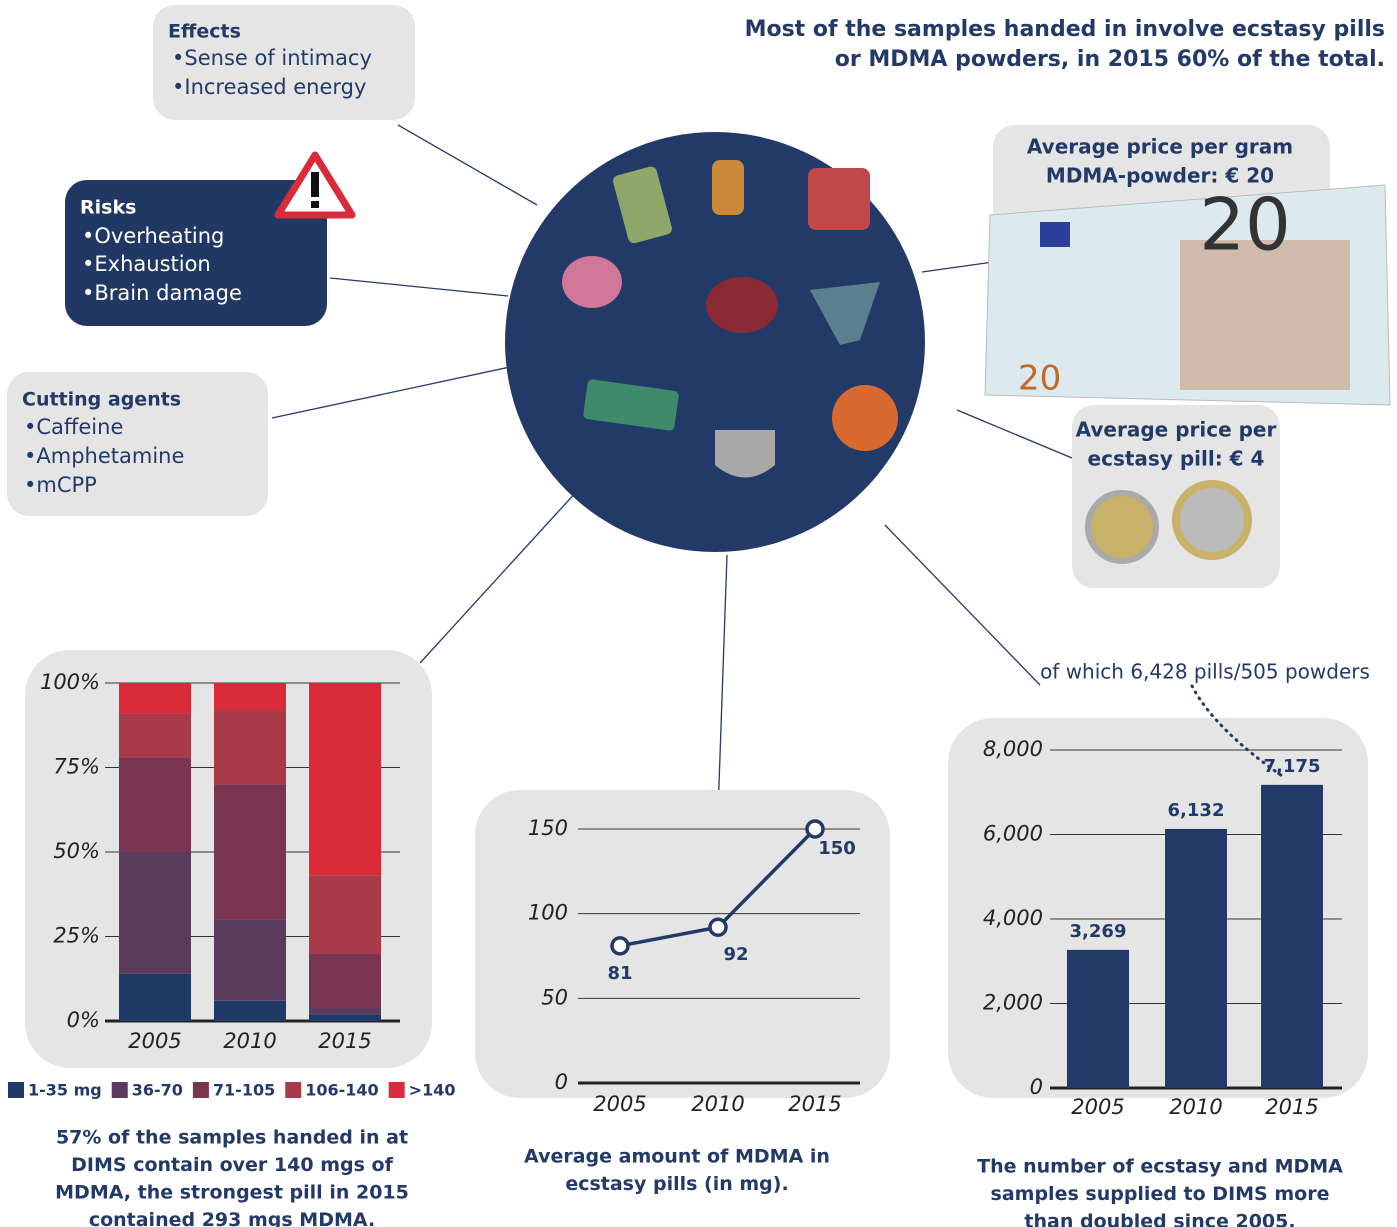 The height and width of the screenshot is (1227, 1397). I want to click on box-title: Effects, so click(204, 32).